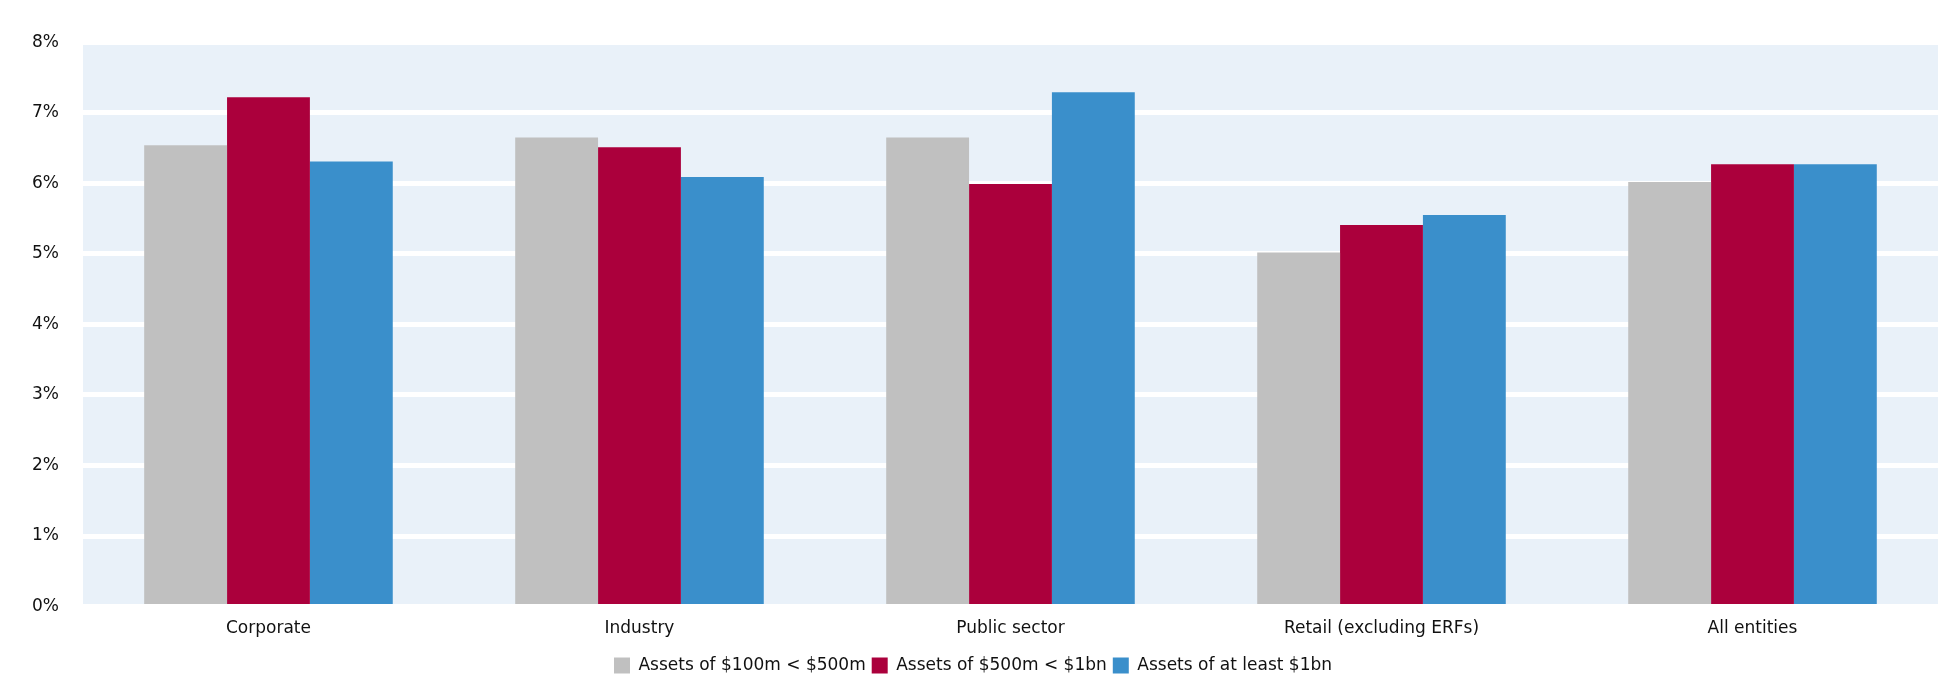 The width and height of the screenshot is (1956, 692). I want to click on x-tick-label: Corporate, so click(268, 627).